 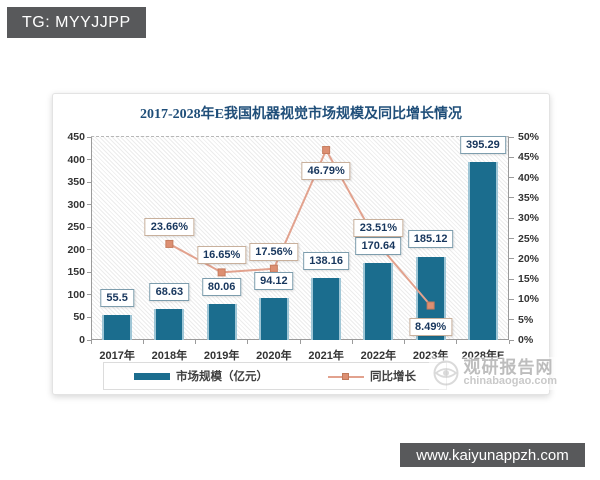 I want to click on x-axis-label: 2017年, so click(x=117, y=356).